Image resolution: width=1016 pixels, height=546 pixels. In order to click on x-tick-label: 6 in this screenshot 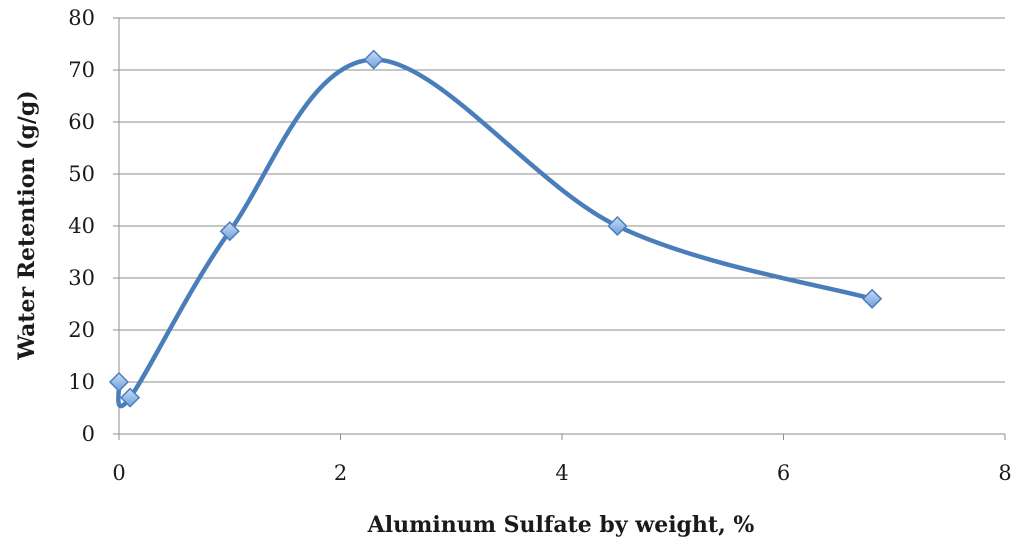, I will do `click(783, 473)`.